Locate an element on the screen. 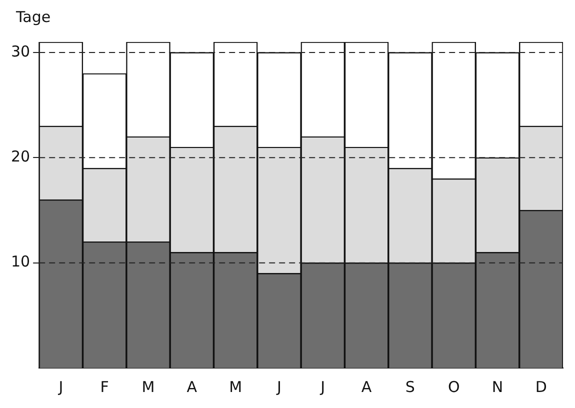  y-tick-label: 10 is located at coordinates (20, 261).